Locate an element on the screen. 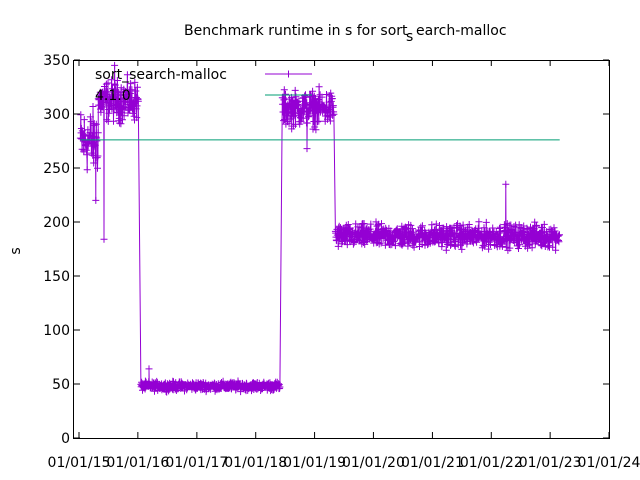 Image resolution: width=640 pixels, height=480 pixels. y-tick-label: 300 is located at coordinates (56, 115).